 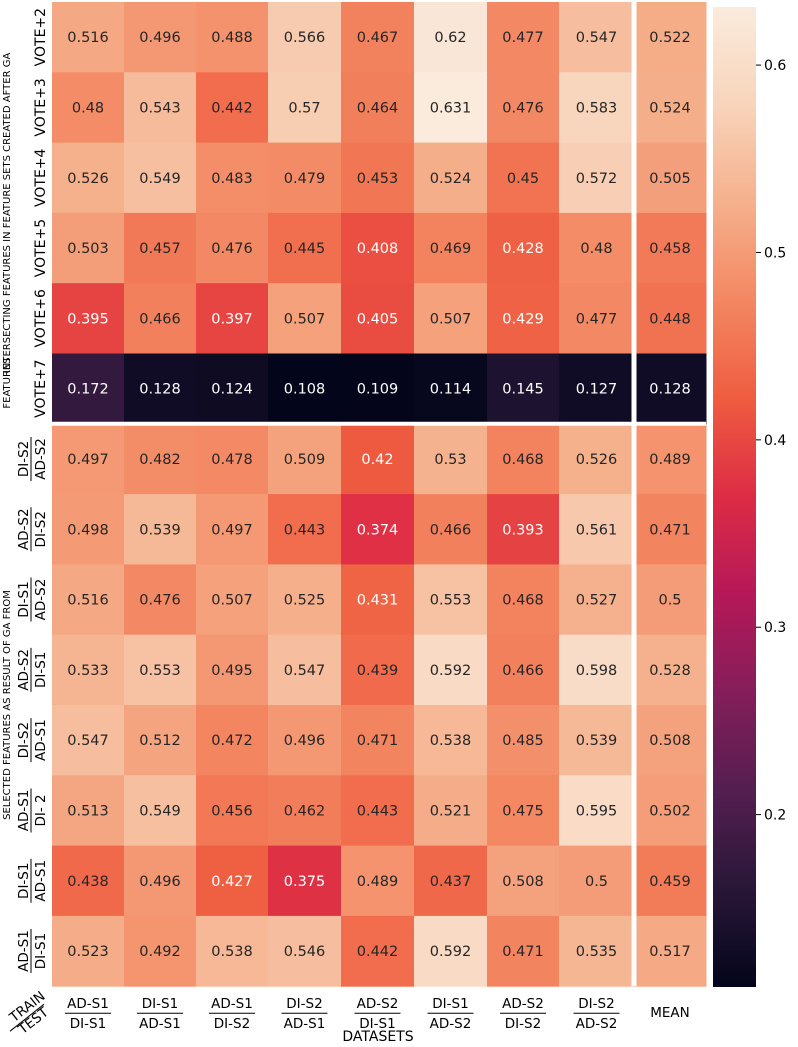 I want to click on cell-value-label: 0.439, so click(x=378, y=671).